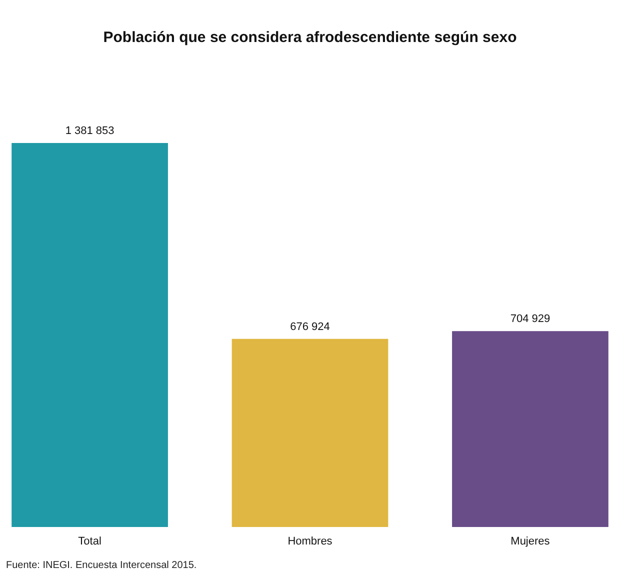 The height and width of the screenshot is (578, 617). Describe the element at coordinates (530, 542) in the screenshot. I see `x-tick-label: Mujeres` at that location.